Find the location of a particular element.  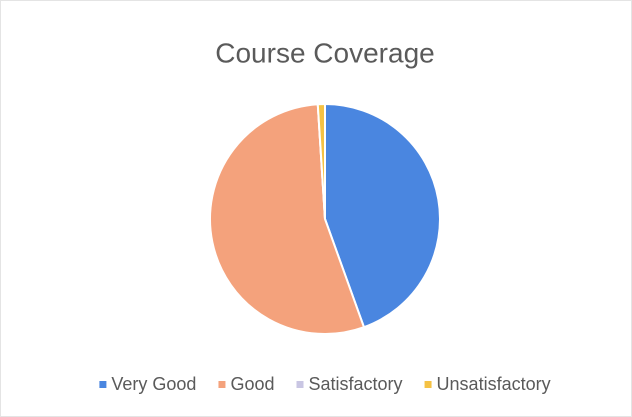

legend-label: Good is located at coordinates (252, 384).